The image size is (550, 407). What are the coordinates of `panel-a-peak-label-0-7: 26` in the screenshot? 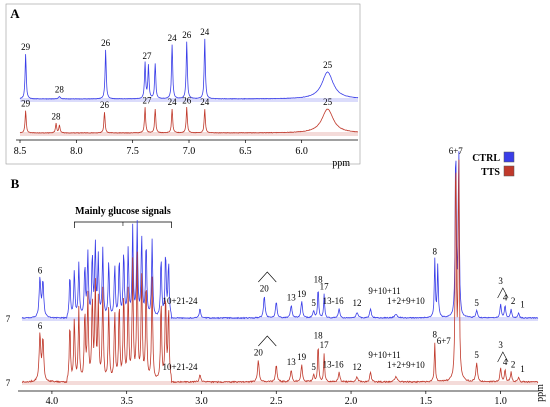 It's located at (187, 35).